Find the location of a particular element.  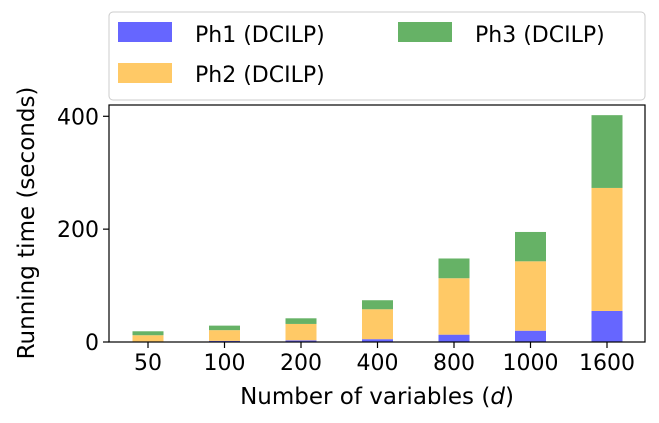

y-tick-label: 400 is located at coordinates (78, 117).